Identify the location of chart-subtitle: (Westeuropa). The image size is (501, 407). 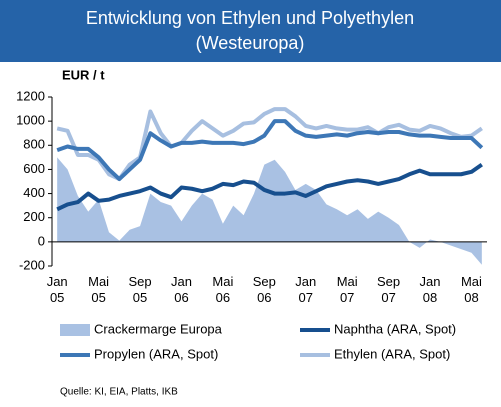
(250, 43).